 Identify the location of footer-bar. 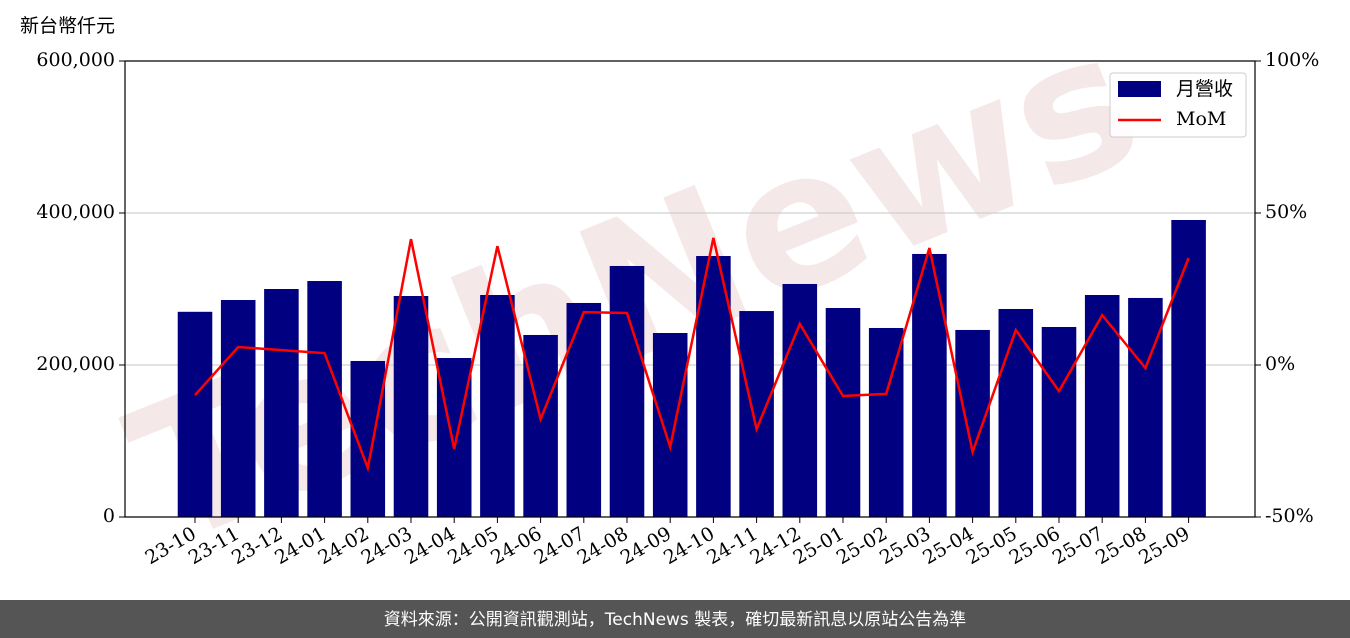
(675, 619).